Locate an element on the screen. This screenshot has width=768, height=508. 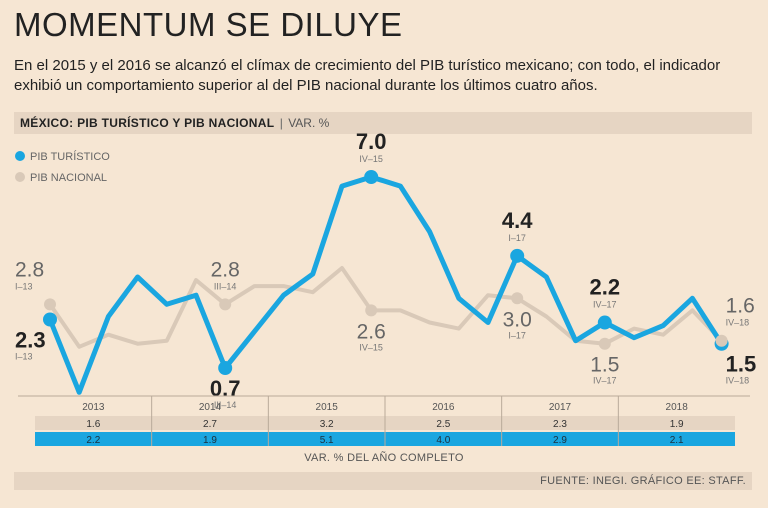
chart-title: MOMENTUM SE DILUYE is located at coordinates (208, 24).